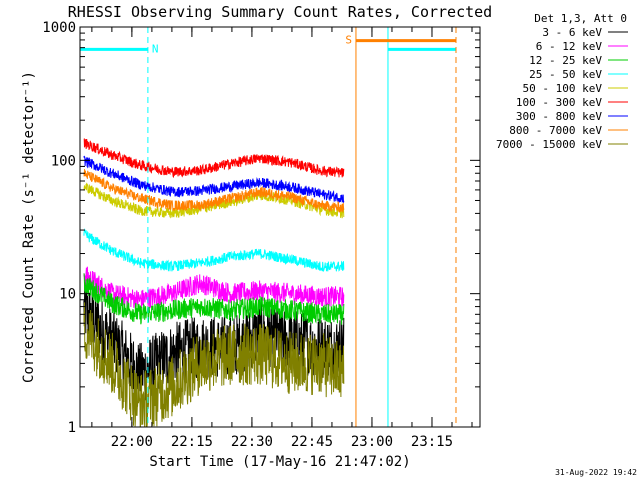  Describe the element at coordinates (563, 88) in the screenshot. I see `legend-label: 50 - 100 keV` at that location.